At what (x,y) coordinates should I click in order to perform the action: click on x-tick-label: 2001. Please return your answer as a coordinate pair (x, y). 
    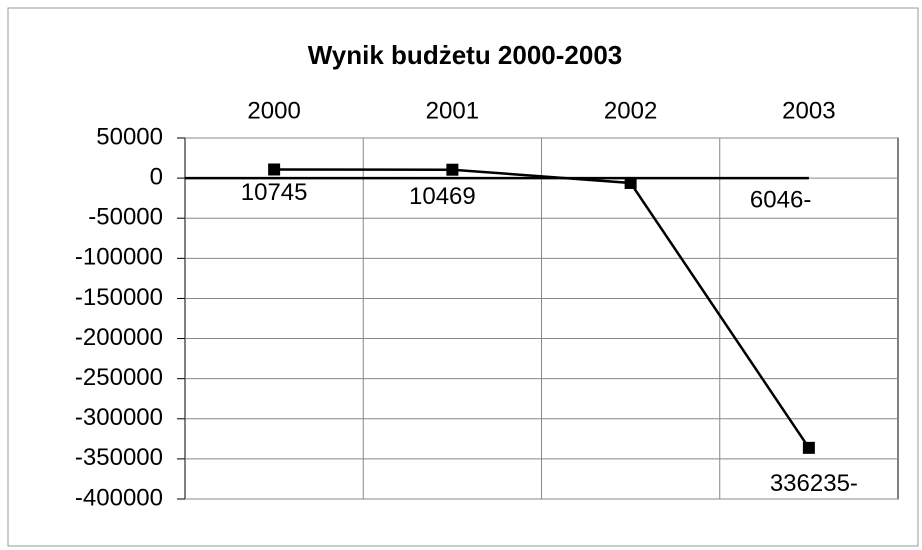
    Looking at the image, I should click on (452, 110).